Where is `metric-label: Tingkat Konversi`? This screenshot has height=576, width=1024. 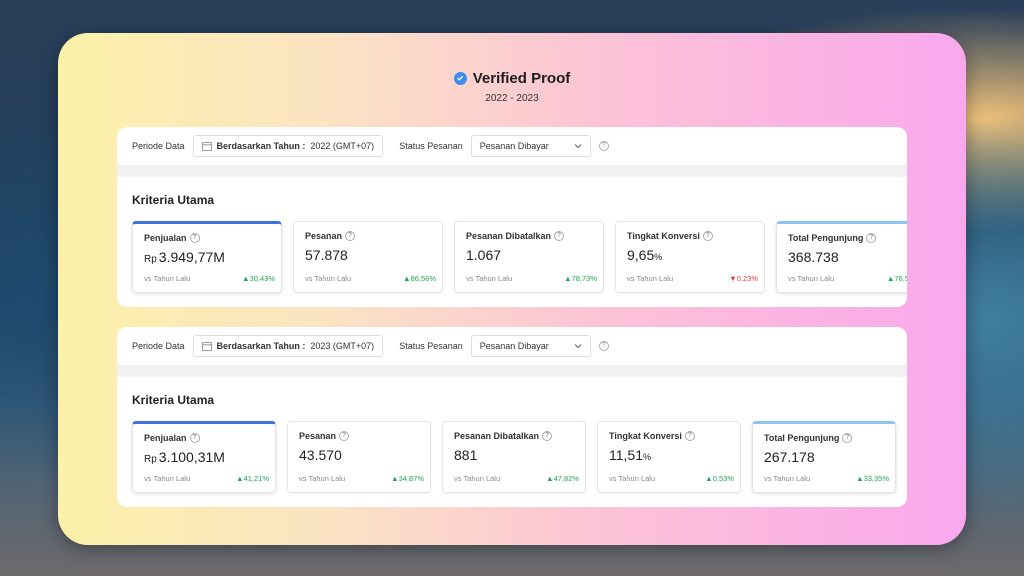 metric-label: Tingkat Konversi is located at coordinates (645, 436).